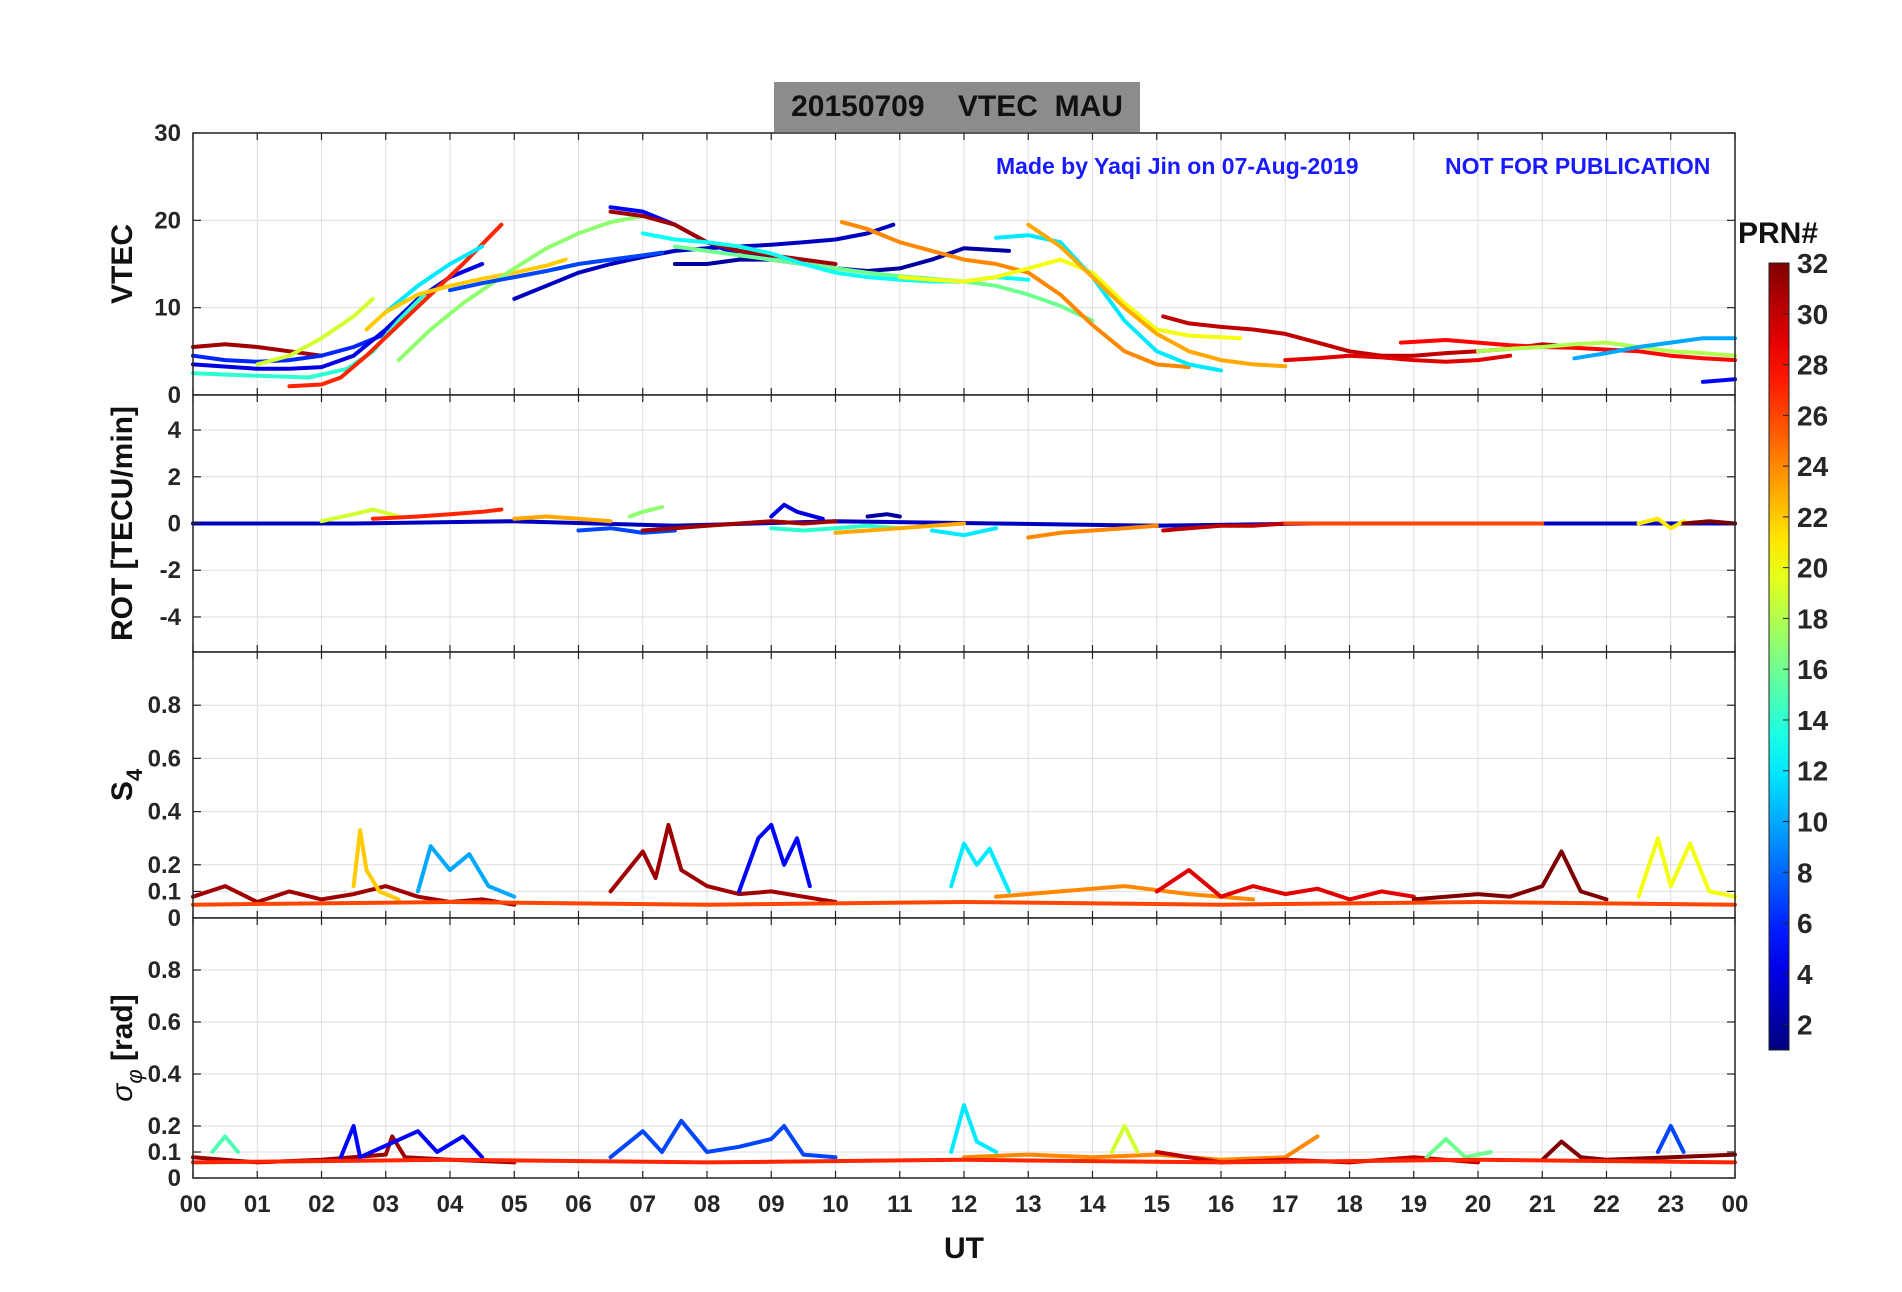 Image resolution: width=1902 pixels, height=1292 pixels. I want to click on y-tick-label: 2, so click(174, 477).